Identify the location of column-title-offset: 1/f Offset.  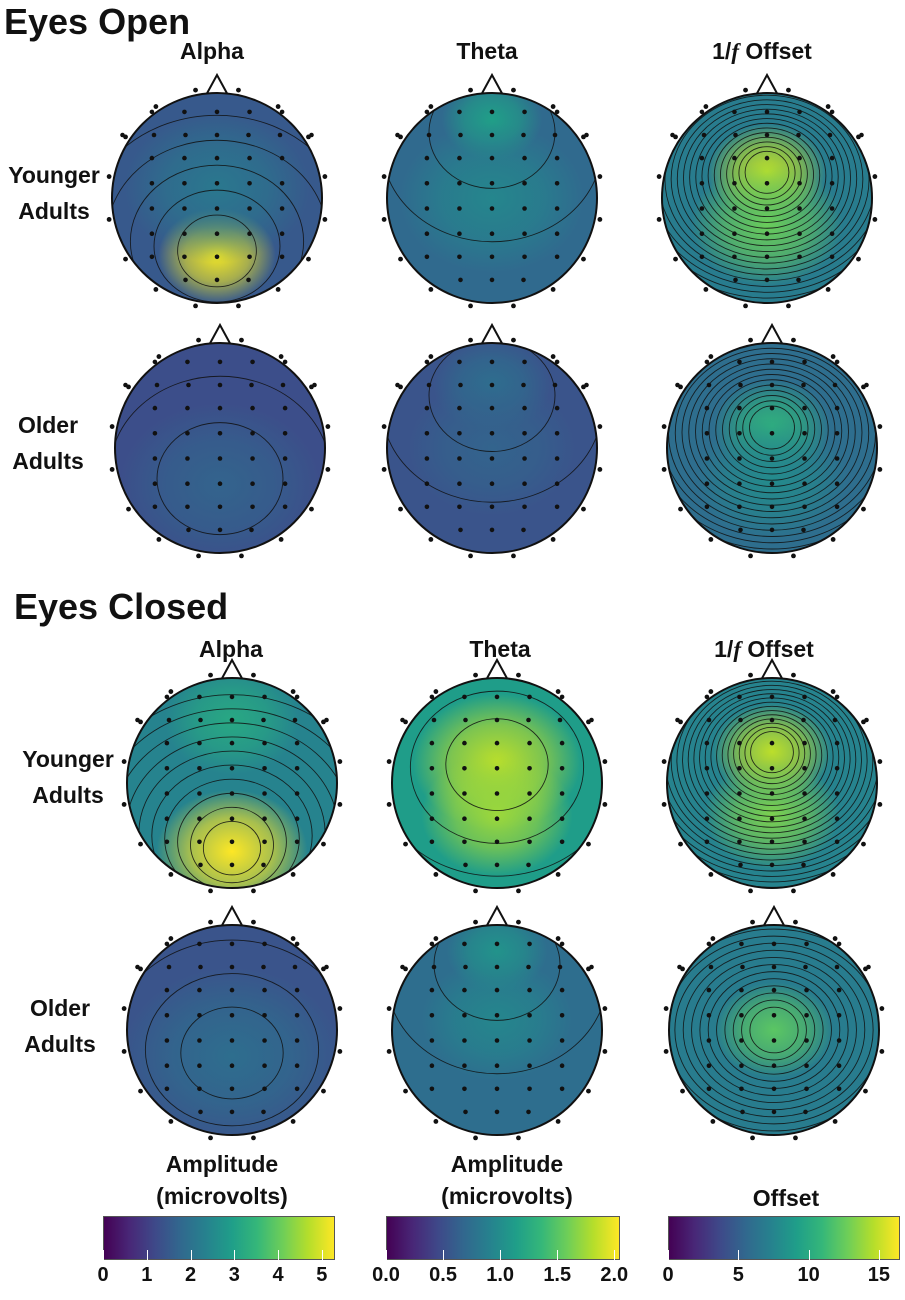
(762, 51).